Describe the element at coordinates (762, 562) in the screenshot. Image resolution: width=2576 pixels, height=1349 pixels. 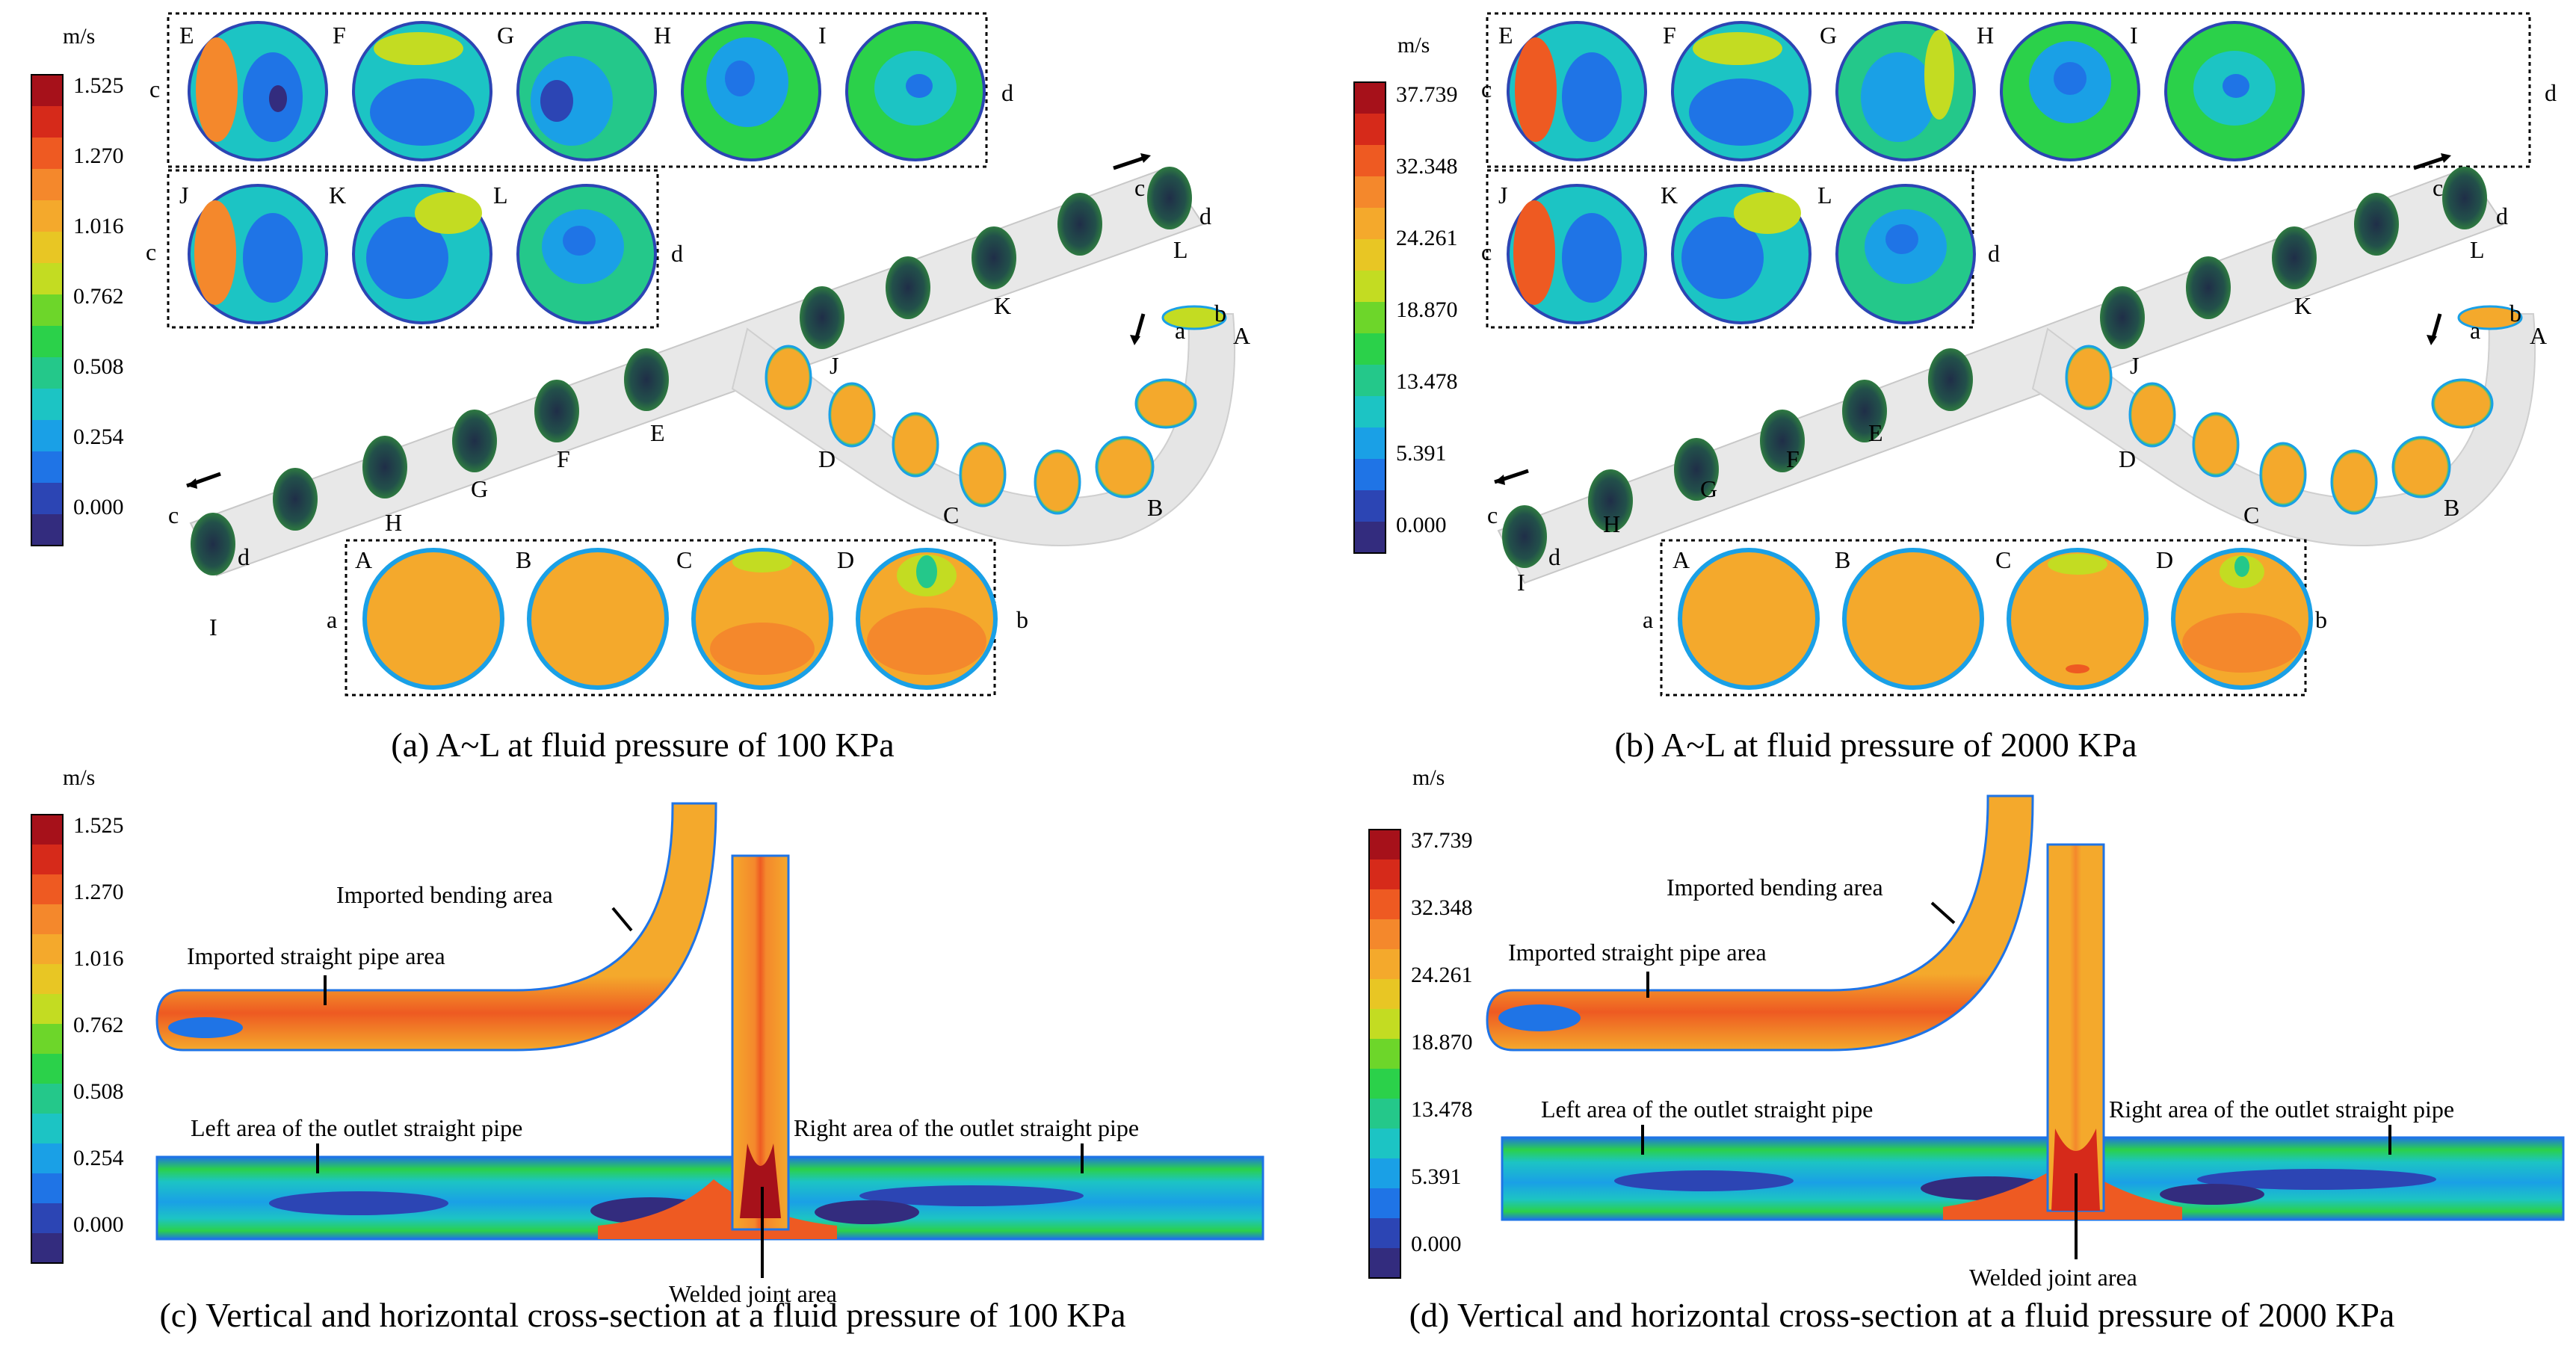
I see `contour-low` at that location.